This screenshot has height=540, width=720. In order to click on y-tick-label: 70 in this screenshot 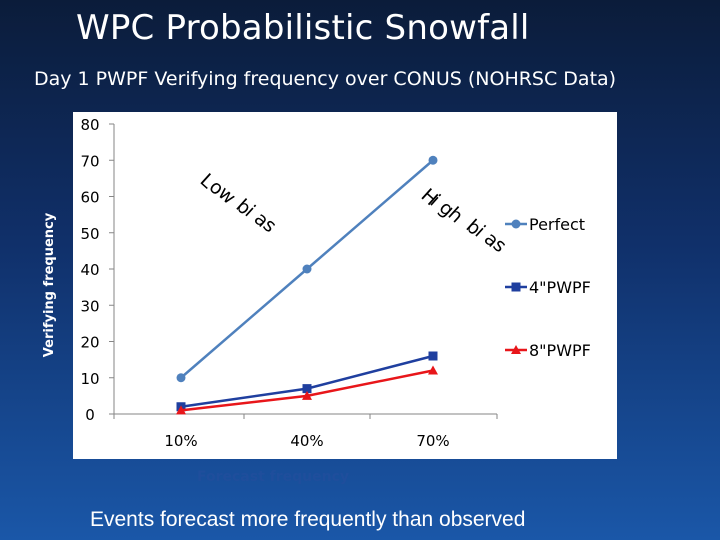, I will do `click(89, 161)`.